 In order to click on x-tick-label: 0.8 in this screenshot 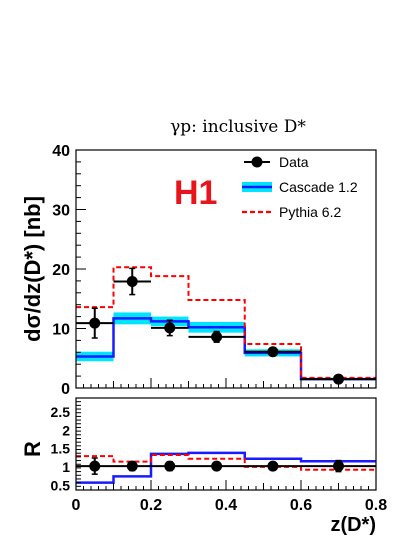, I will do `click(376, 505)`.